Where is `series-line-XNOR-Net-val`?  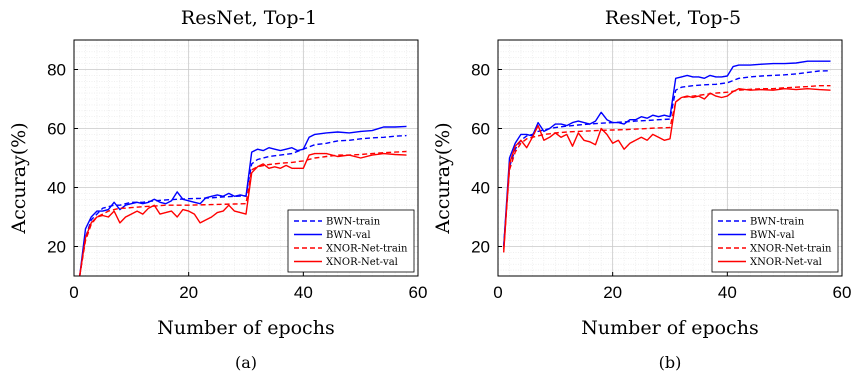 series-line-XNOR-Net-val is located at coordinates (243, 214).